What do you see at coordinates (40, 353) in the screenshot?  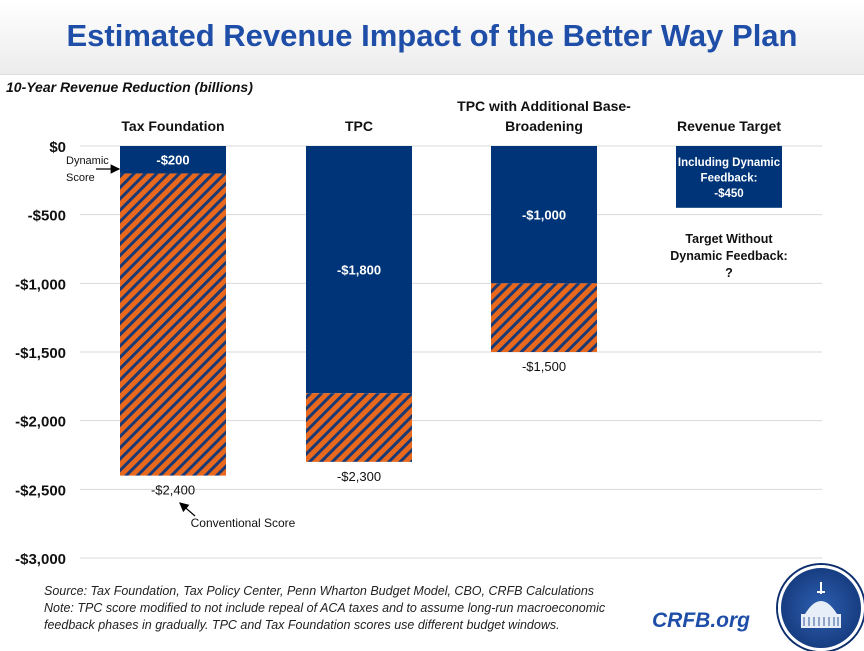 I see `y-tick-label: -$1,500` at bounding box center [40, 353].